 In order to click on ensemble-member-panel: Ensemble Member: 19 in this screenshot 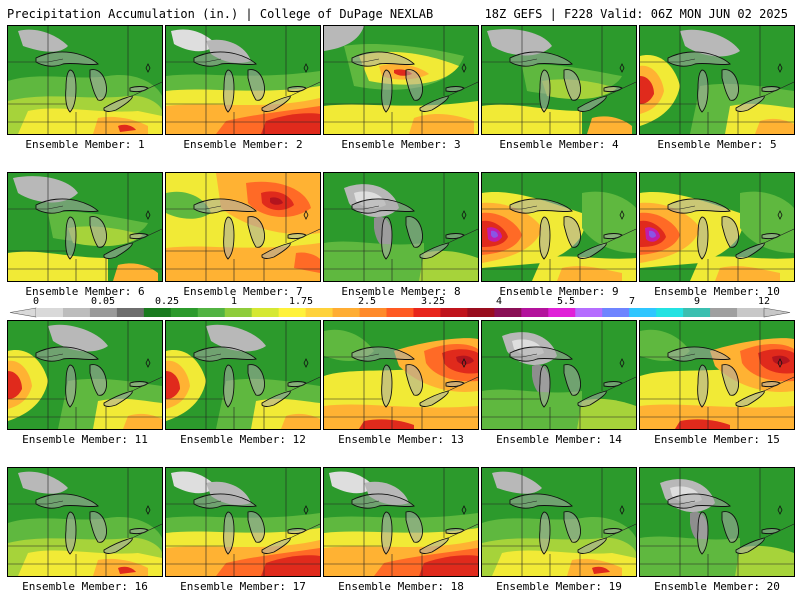, I will do `click(559, 532)`.